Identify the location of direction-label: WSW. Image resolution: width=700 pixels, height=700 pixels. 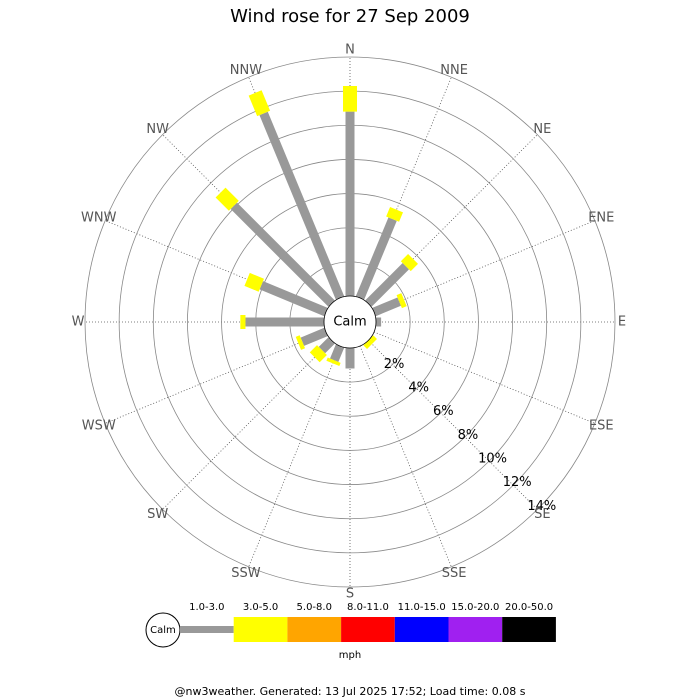
(99, 426).